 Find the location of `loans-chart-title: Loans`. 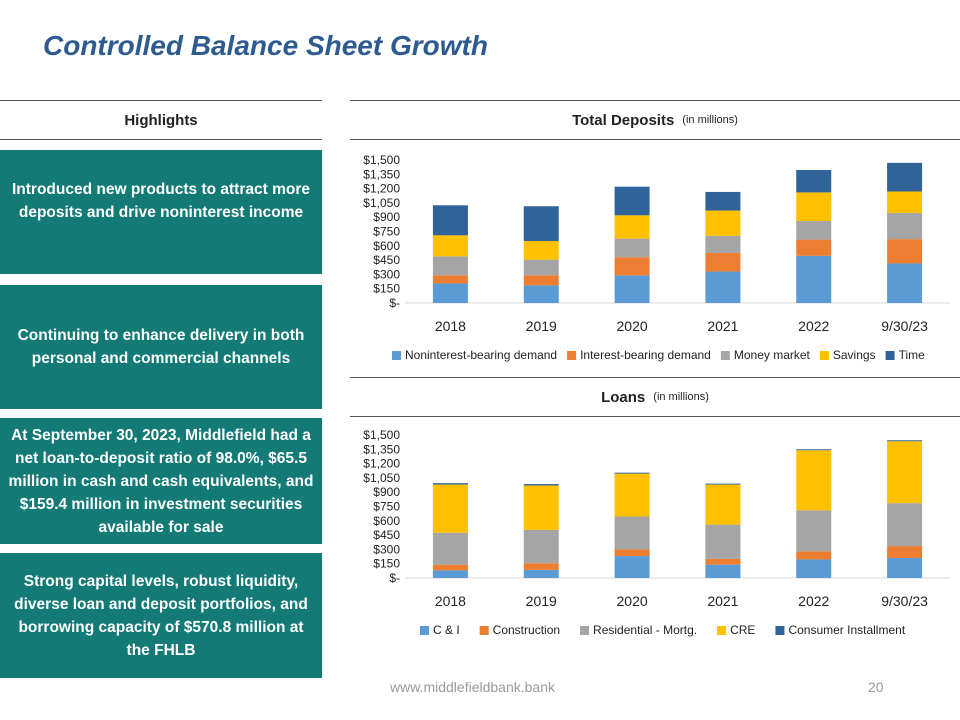

loans-chart-title: Loans is located at coordinates (623, 397).